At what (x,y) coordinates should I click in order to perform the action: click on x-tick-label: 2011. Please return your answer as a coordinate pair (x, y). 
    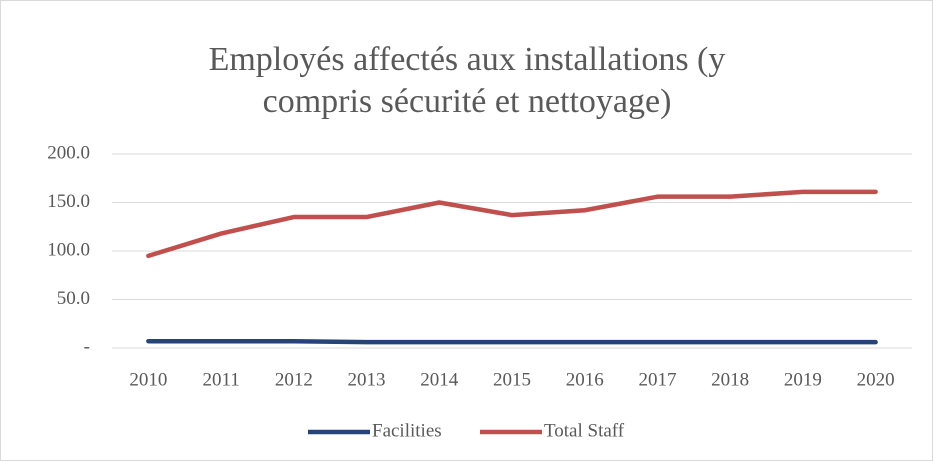
    Looking at the image, I should click on (220, 379).